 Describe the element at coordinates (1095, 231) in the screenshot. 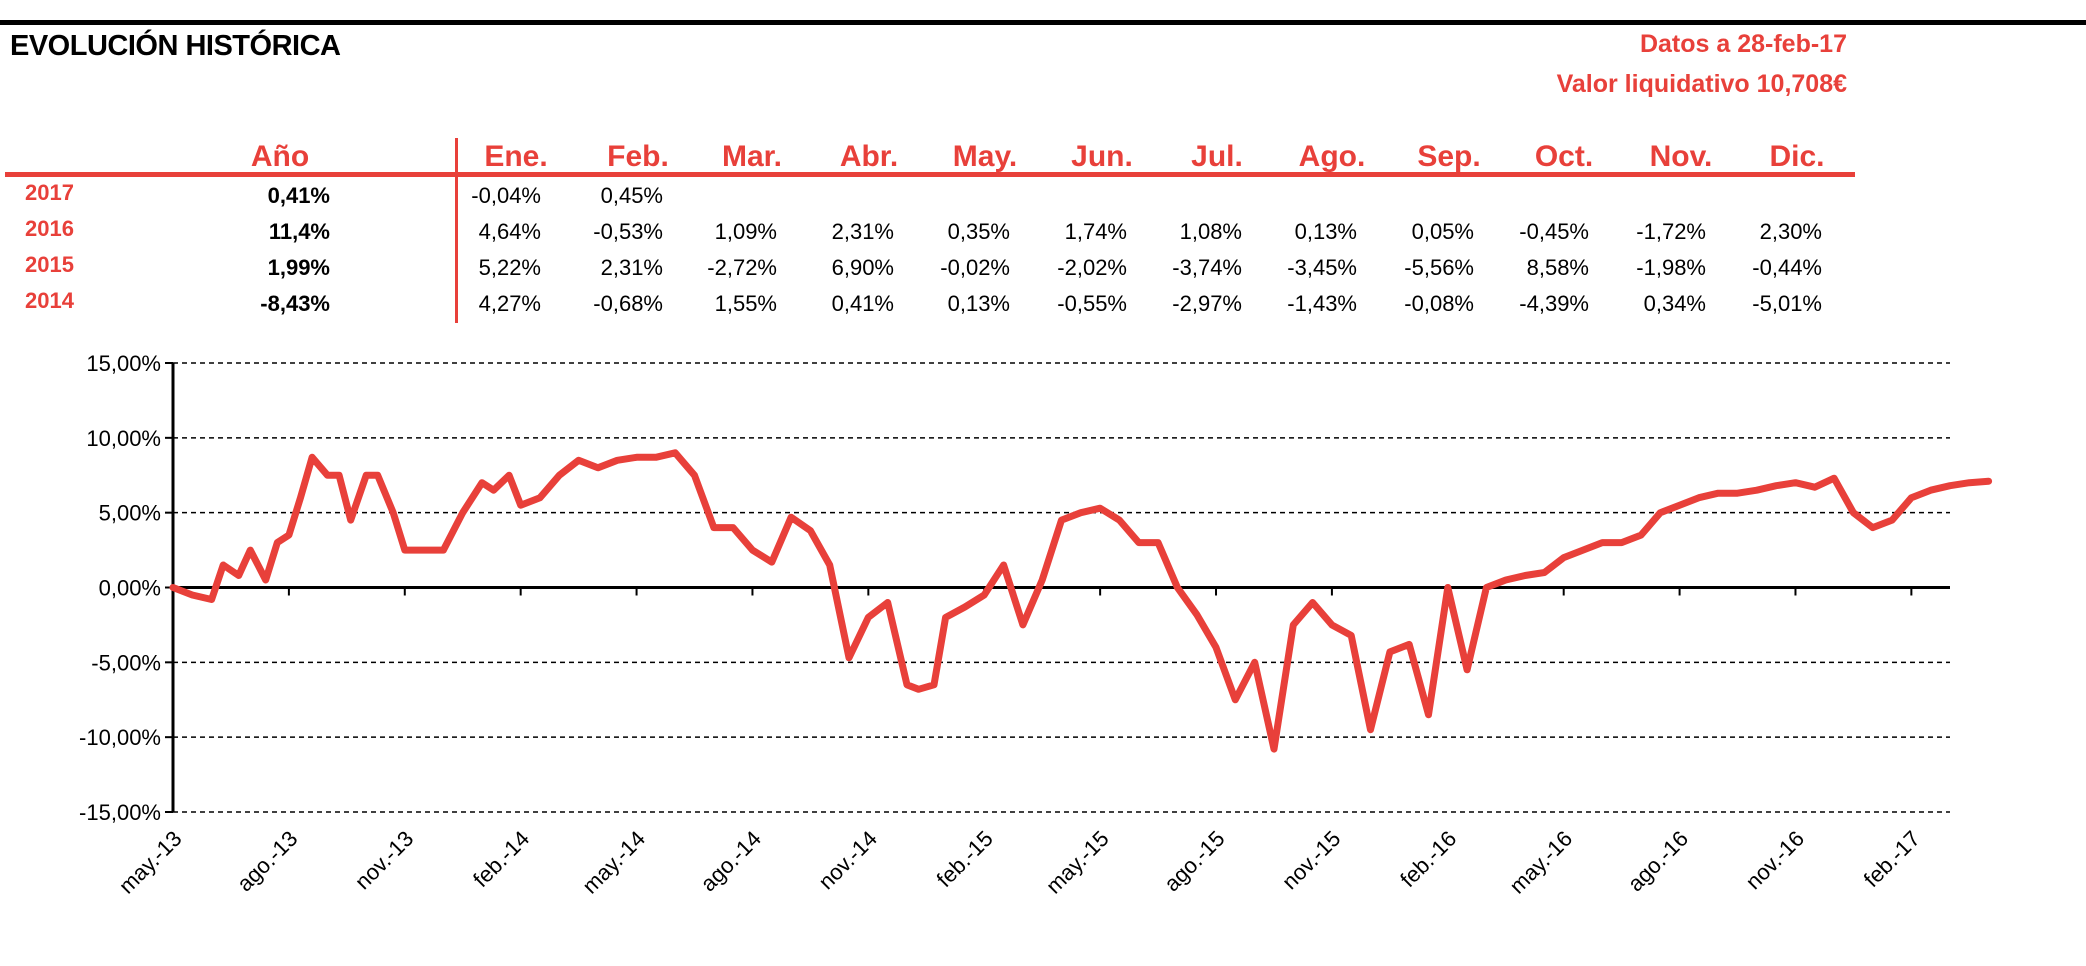

I see `table-cell: 1,74%` at that location.